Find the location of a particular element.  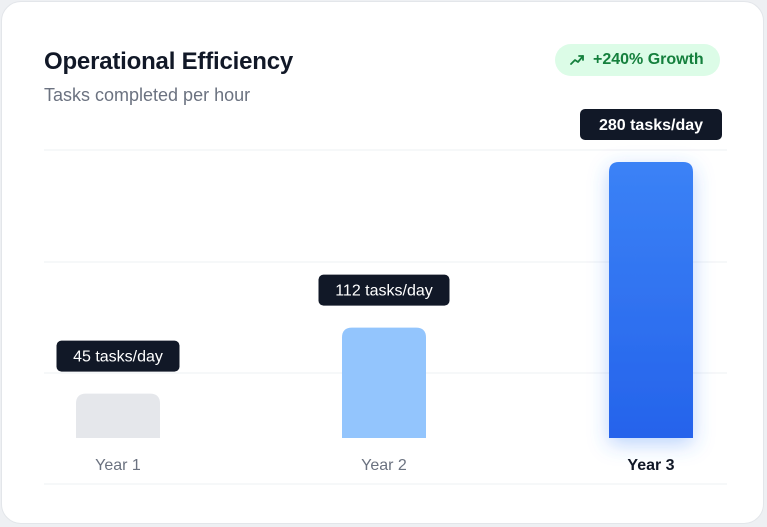

data-label-2: 112 tasks/day is located at coordinates (384, 290).